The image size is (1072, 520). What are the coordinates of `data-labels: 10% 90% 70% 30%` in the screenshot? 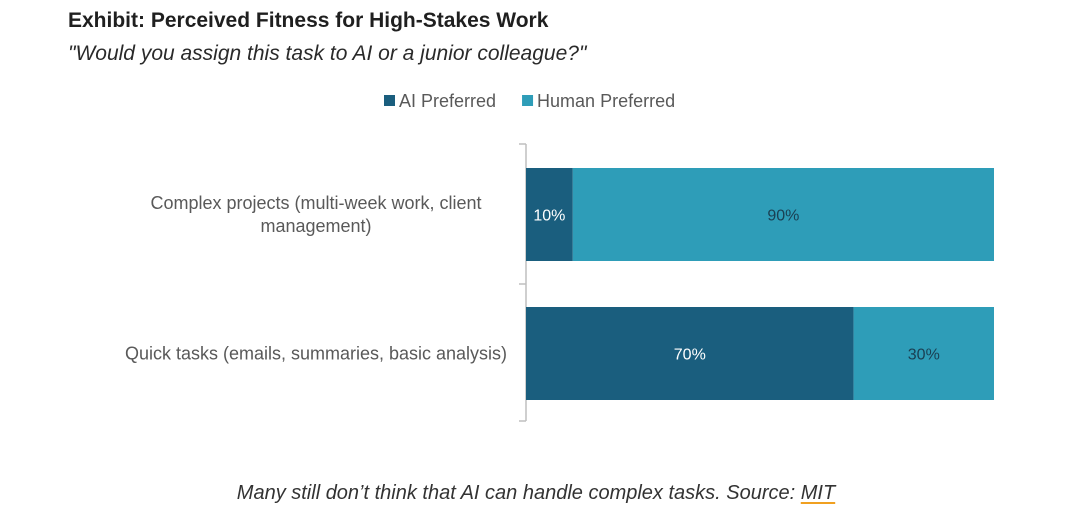 It's located at (736, 286).